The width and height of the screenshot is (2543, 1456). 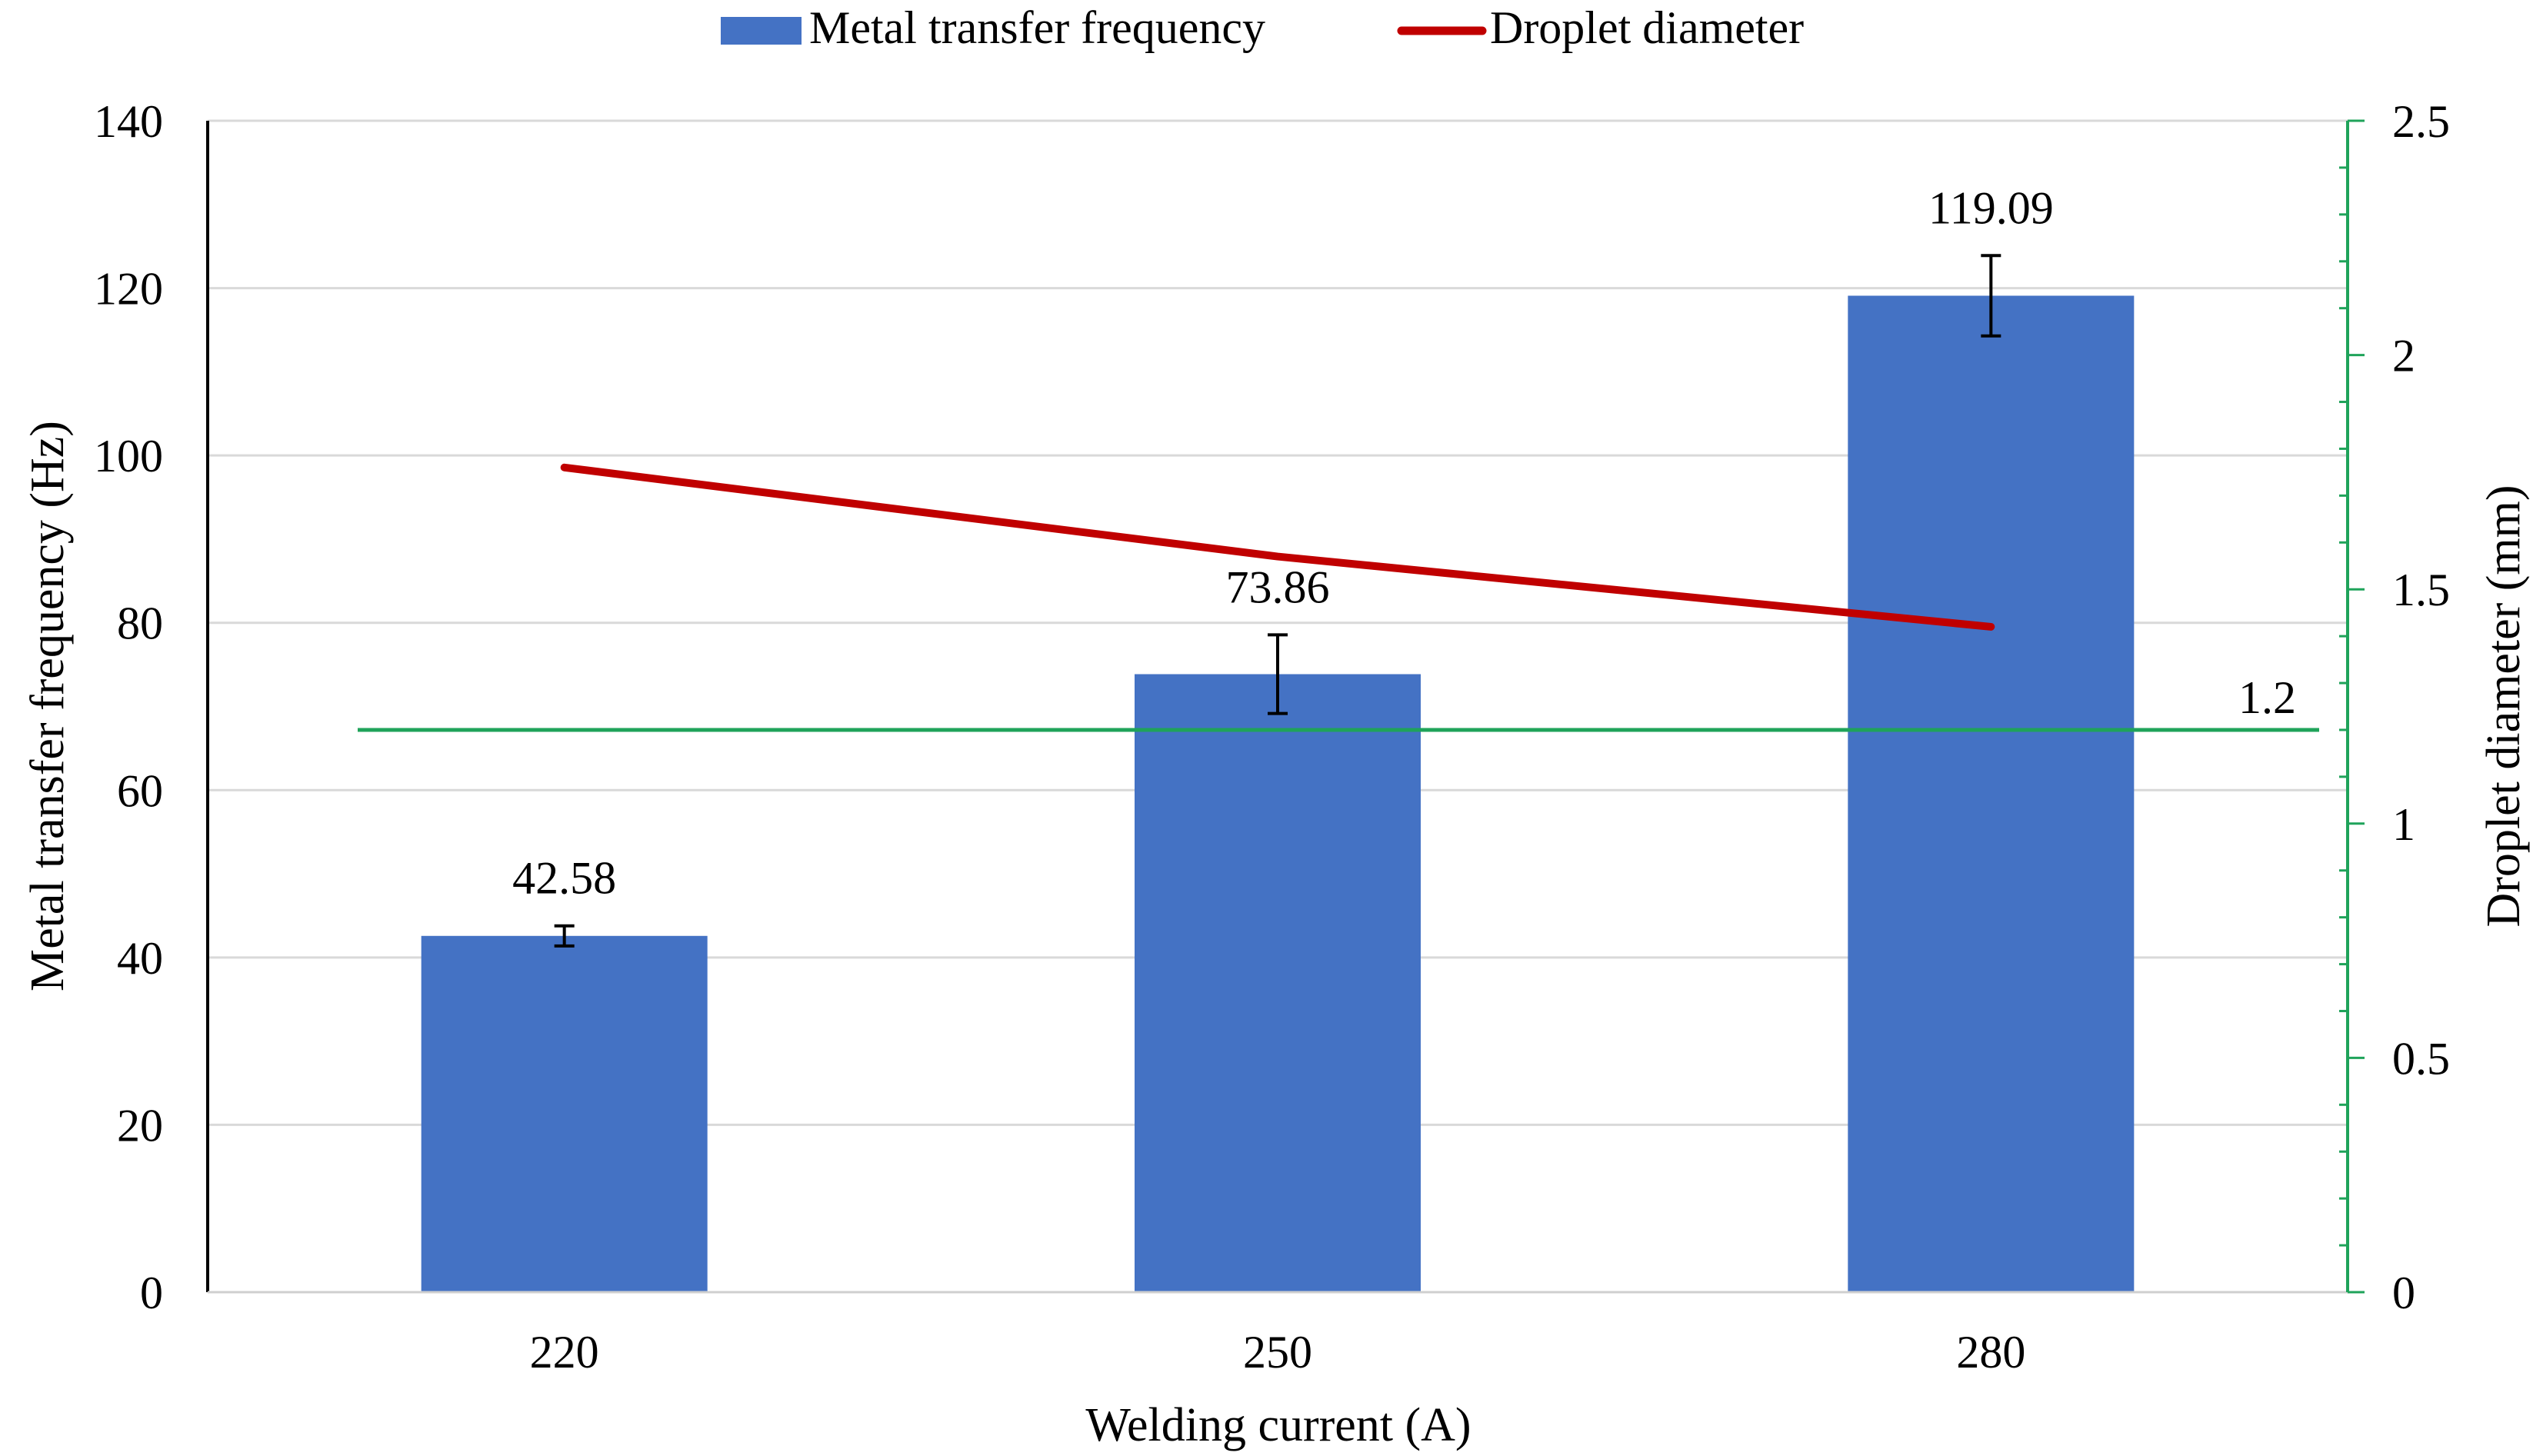 What do you see at coordinates (1990, 1352) in the screenshot?
I see `x-tick-label: 280` at bounding box center [1990, 1352].